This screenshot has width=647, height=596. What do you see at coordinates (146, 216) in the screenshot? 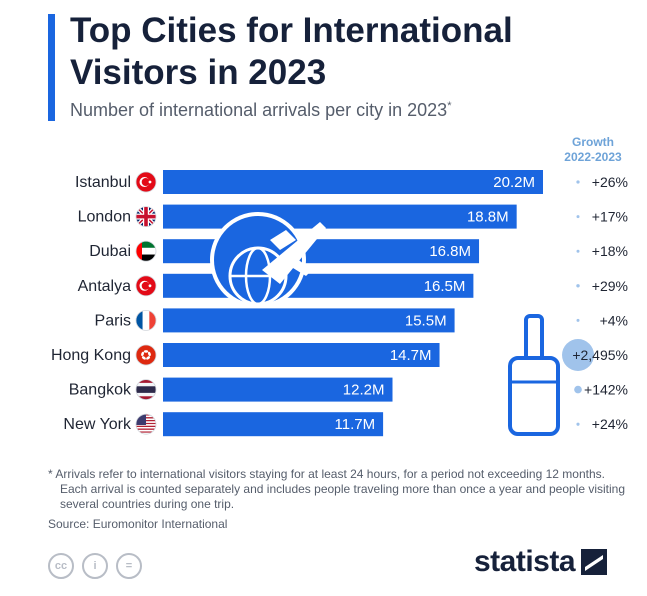
I see `uk-flag-icon` at bounding box center [146, 216].